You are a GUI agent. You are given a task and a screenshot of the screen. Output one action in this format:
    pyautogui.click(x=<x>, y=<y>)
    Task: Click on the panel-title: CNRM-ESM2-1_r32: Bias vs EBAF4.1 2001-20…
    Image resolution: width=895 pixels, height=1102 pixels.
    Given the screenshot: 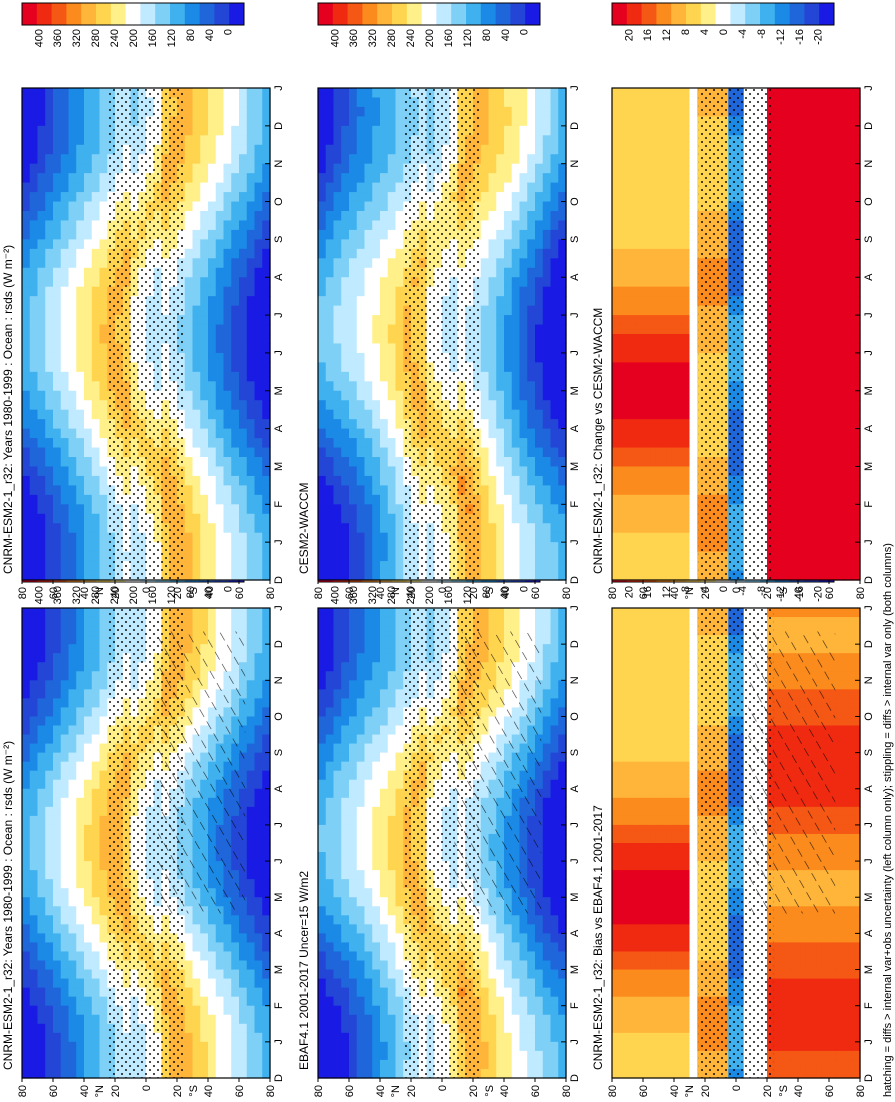 What is the action you would take?
    pyautogui.click(x=598, y=937)
    